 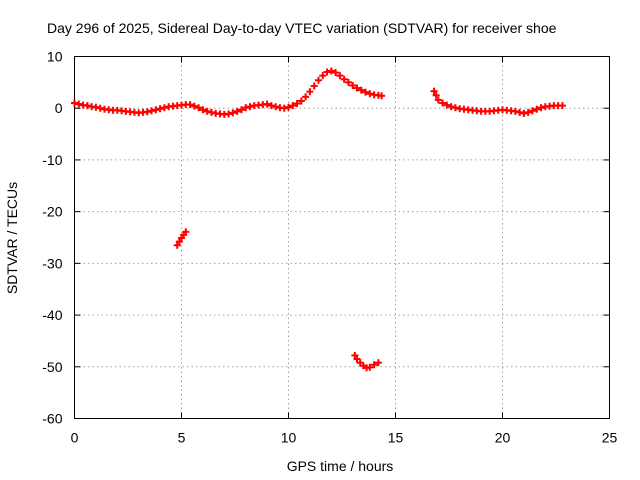 What do you see at coordinates (75, 438) in the screenshot?
I see `x-tick-label: 0` at bounding box center [75, 438].